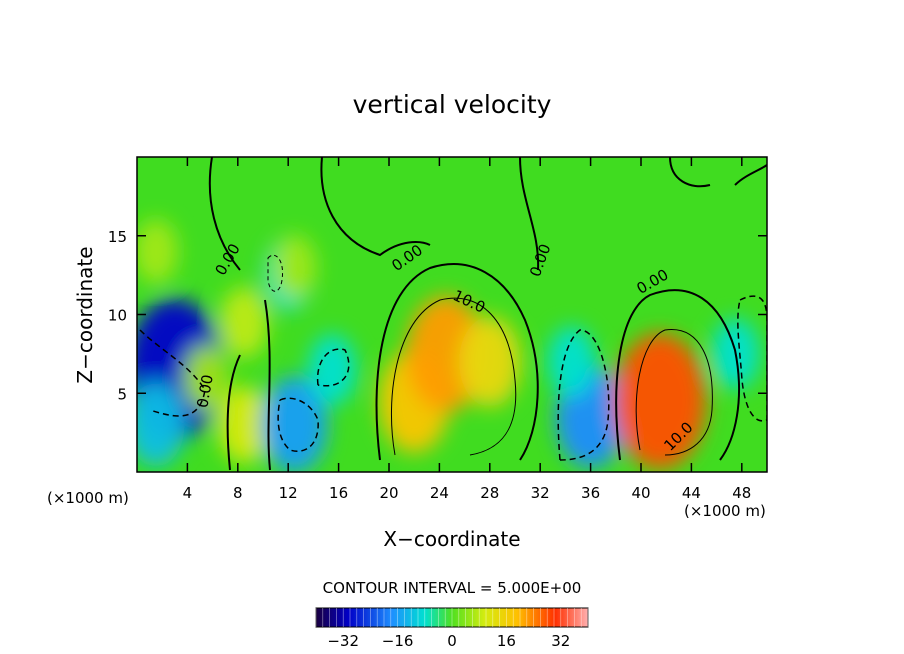 The image size is (904, 654). I want to click on x-tick-label: 16, so click(338, 493).